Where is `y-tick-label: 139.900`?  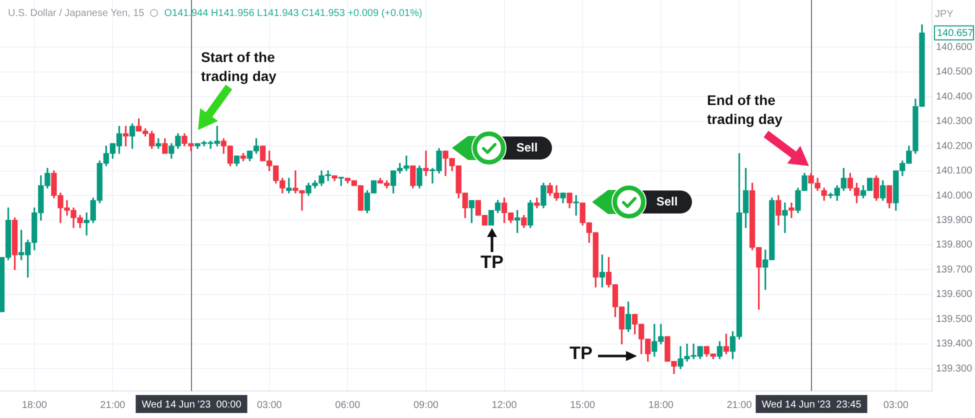 y-tick-label: 139.900 is located at coordinates (954, 220).